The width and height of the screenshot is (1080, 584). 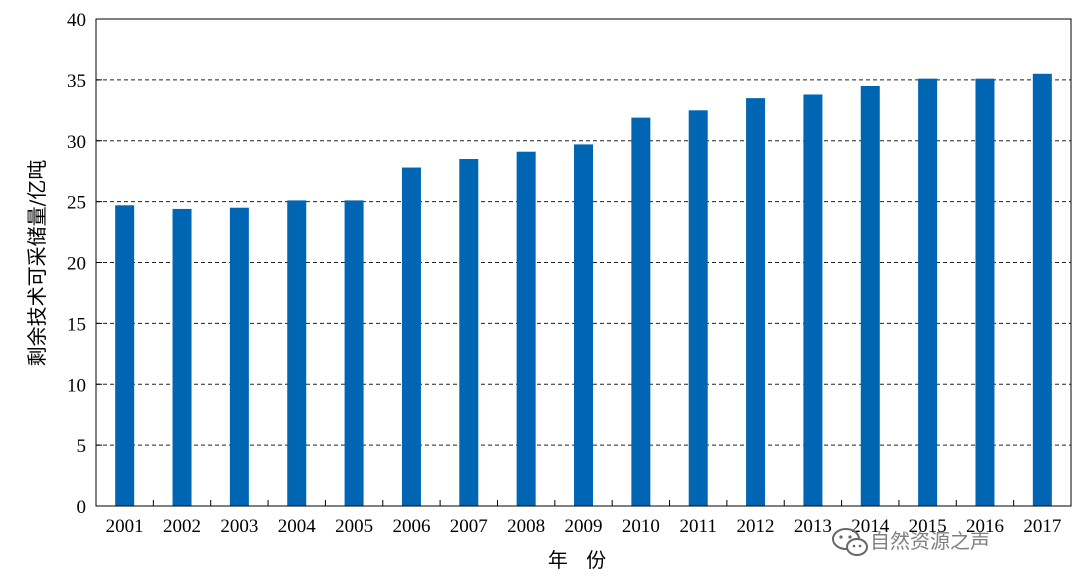 I want to click on bar-2003, so click(x=239, y=356).